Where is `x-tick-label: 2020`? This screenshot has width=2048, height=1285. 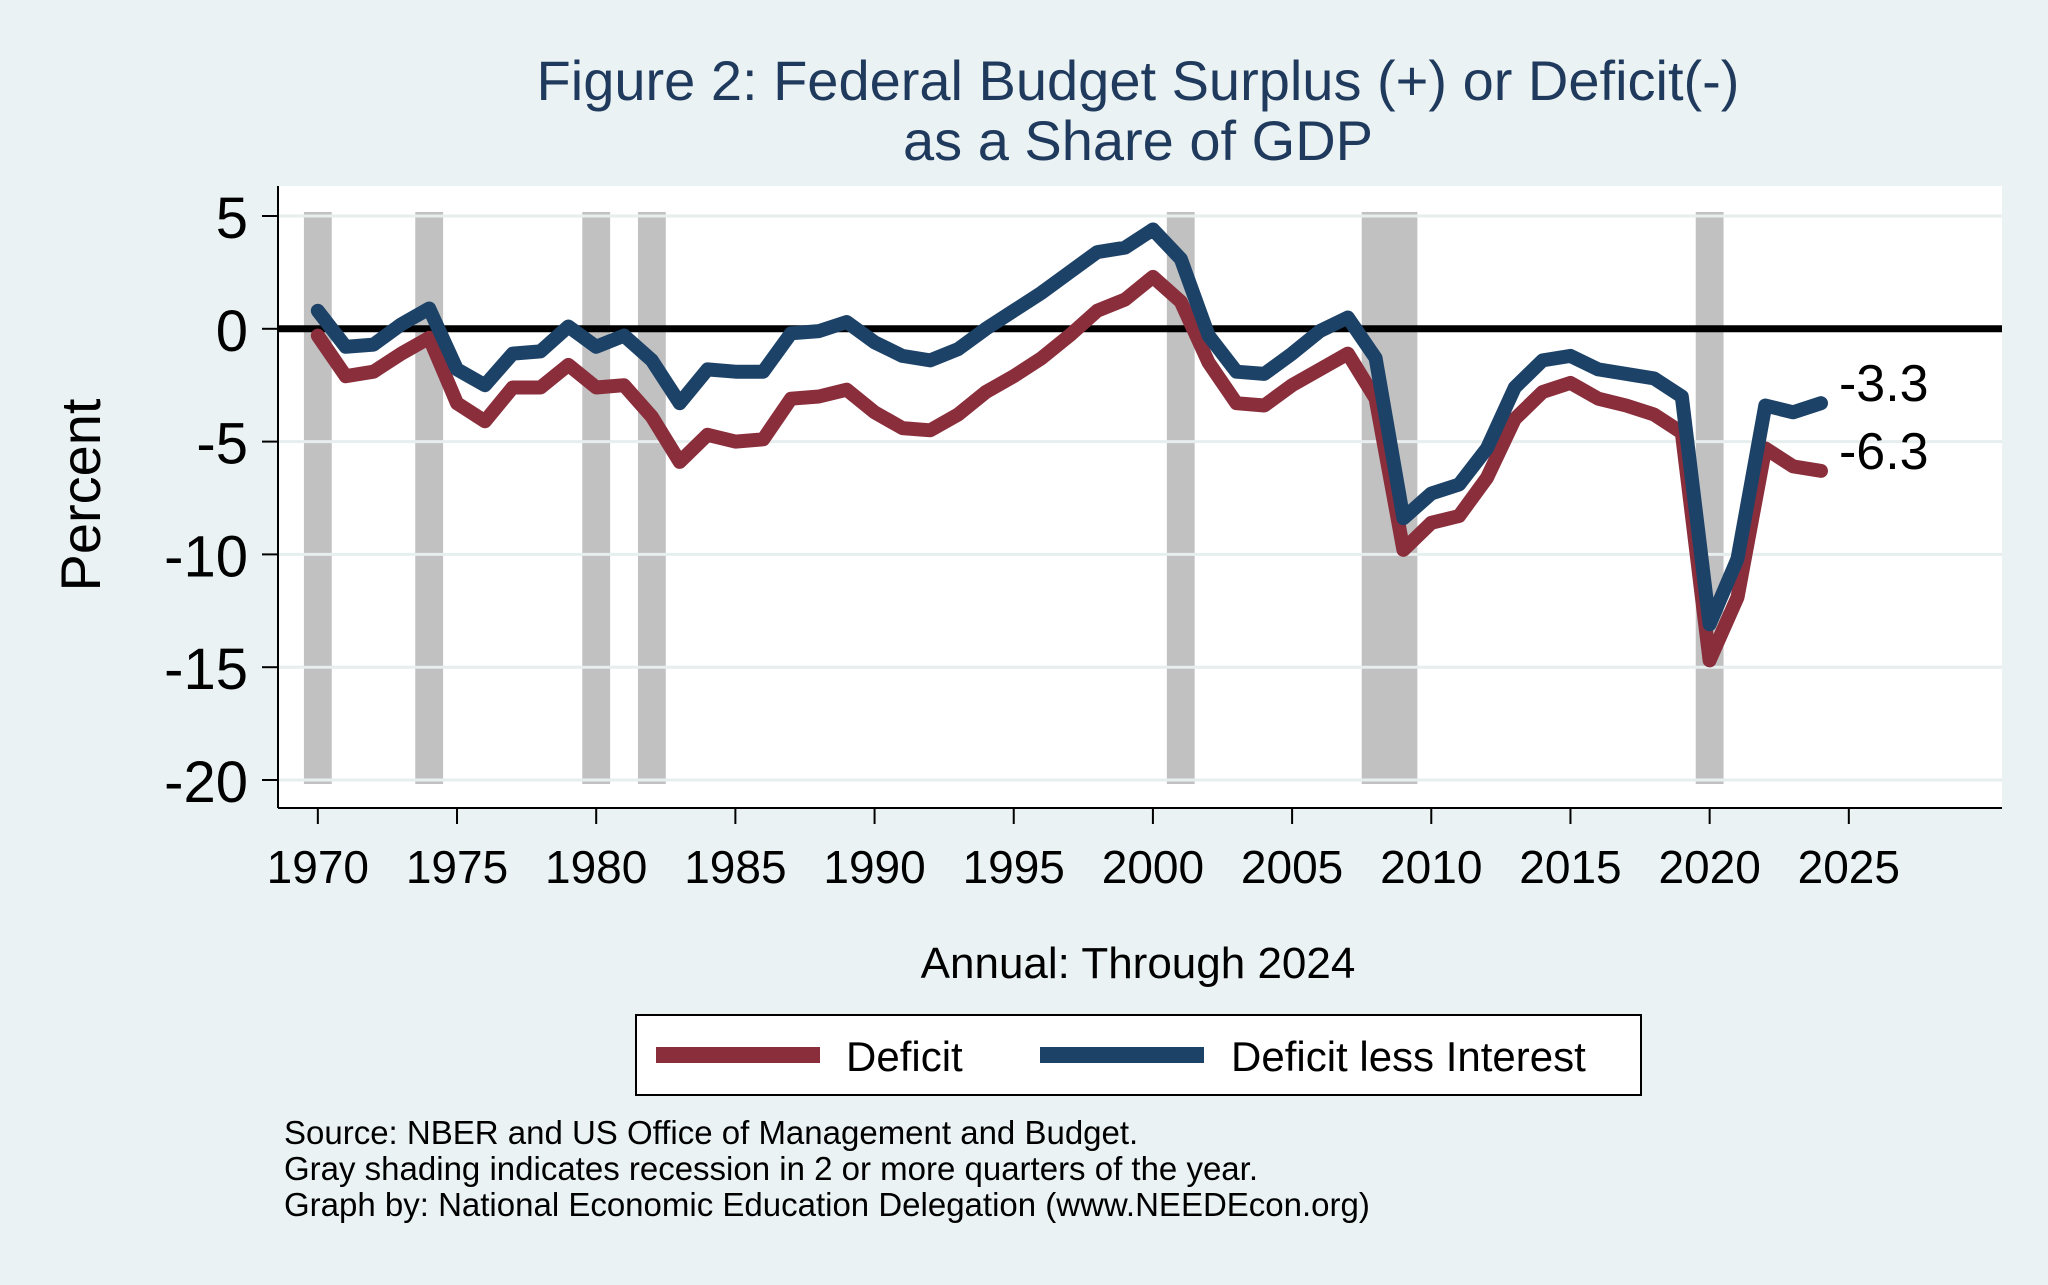 x-tick-label: 2020 is located at coordinates (1709, 867).